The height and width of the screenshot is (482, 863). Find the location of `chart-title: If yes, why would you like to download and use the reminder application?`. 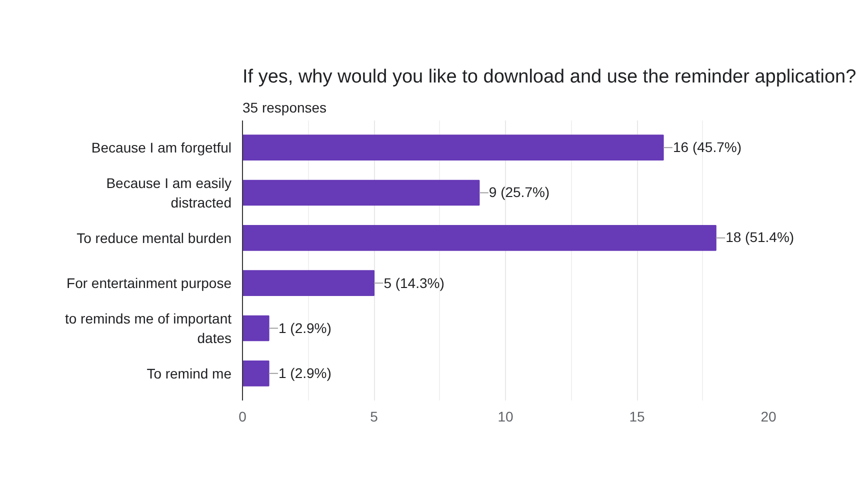

chart-title: If yes, why would you like to download and use the reminder application? is located at coordinates (549, 77).